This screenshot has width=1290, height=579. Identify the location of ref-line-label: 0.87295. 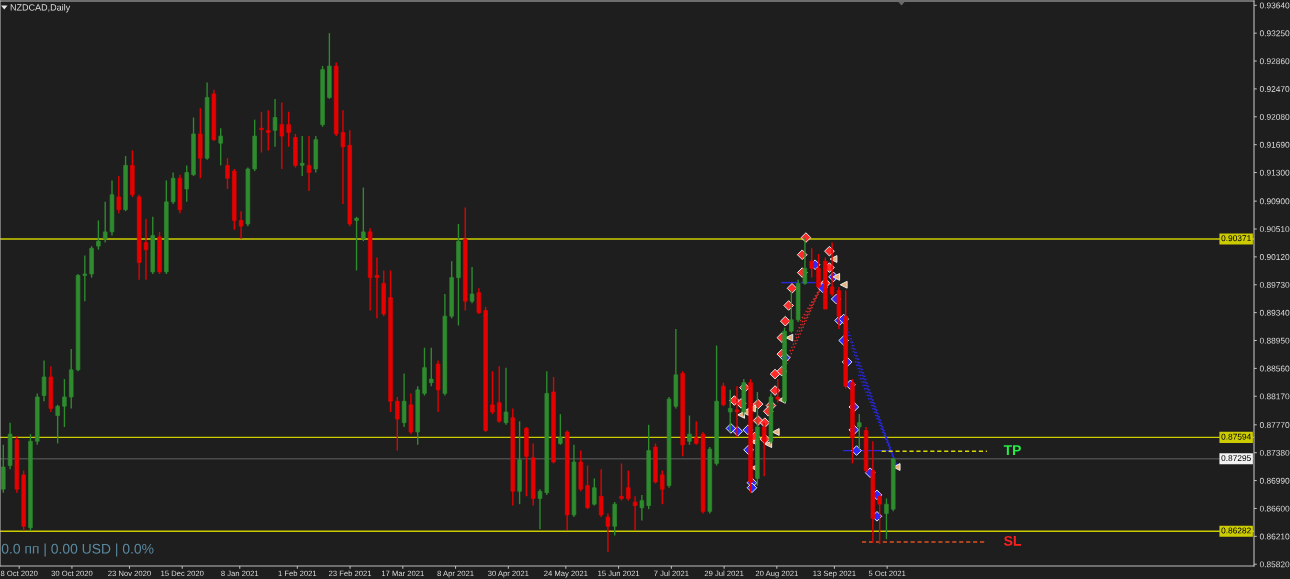
(1236, 458).